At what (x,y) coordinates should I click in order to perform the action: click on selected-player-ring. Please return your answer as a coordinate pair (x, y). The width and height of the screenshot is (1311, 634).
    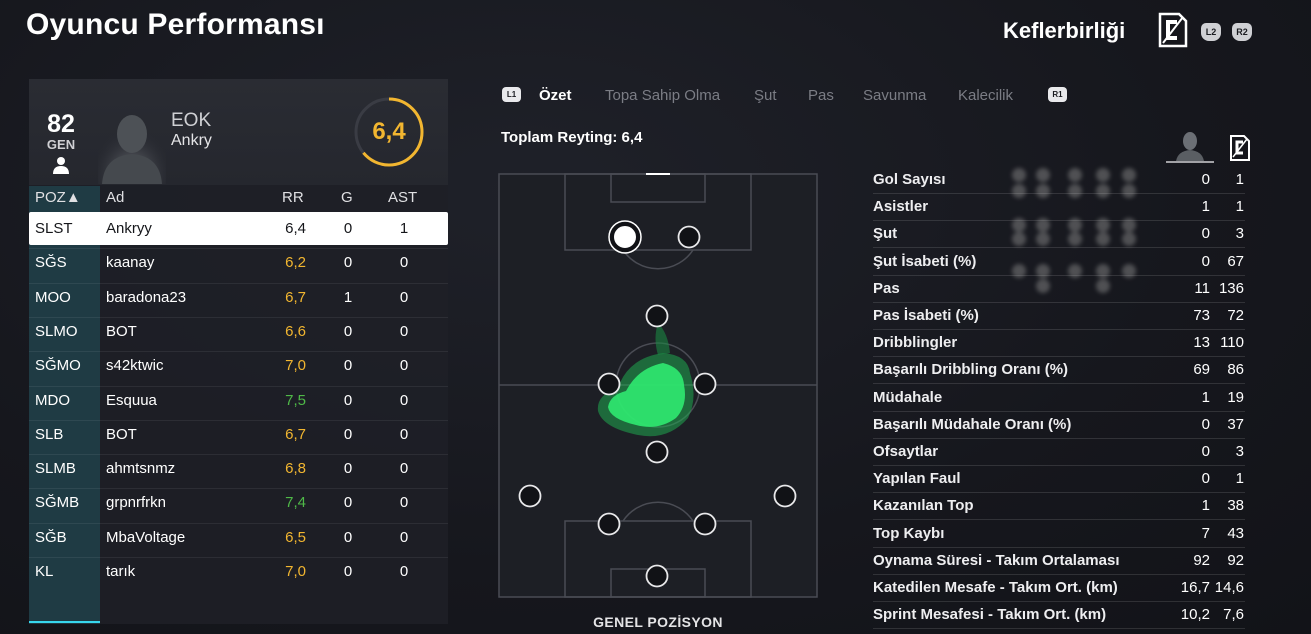
    Looking at the image, I should click on (625, 237).